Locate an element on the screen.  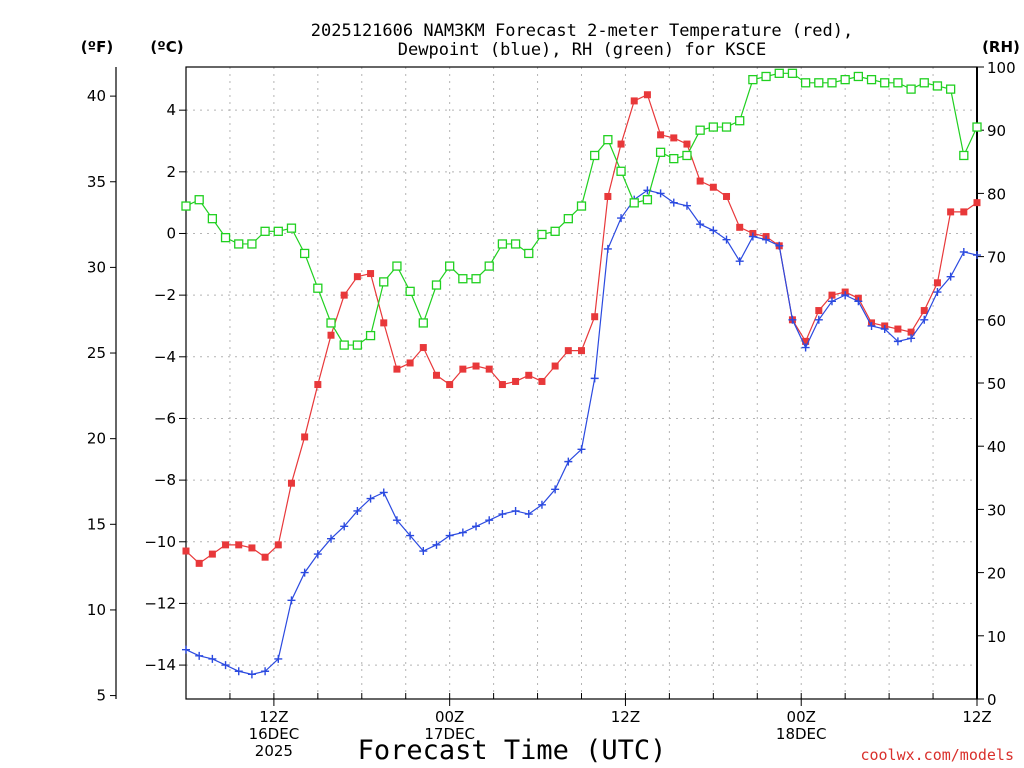
rh-tick-label: 20 is located at coordinates (996, 574).